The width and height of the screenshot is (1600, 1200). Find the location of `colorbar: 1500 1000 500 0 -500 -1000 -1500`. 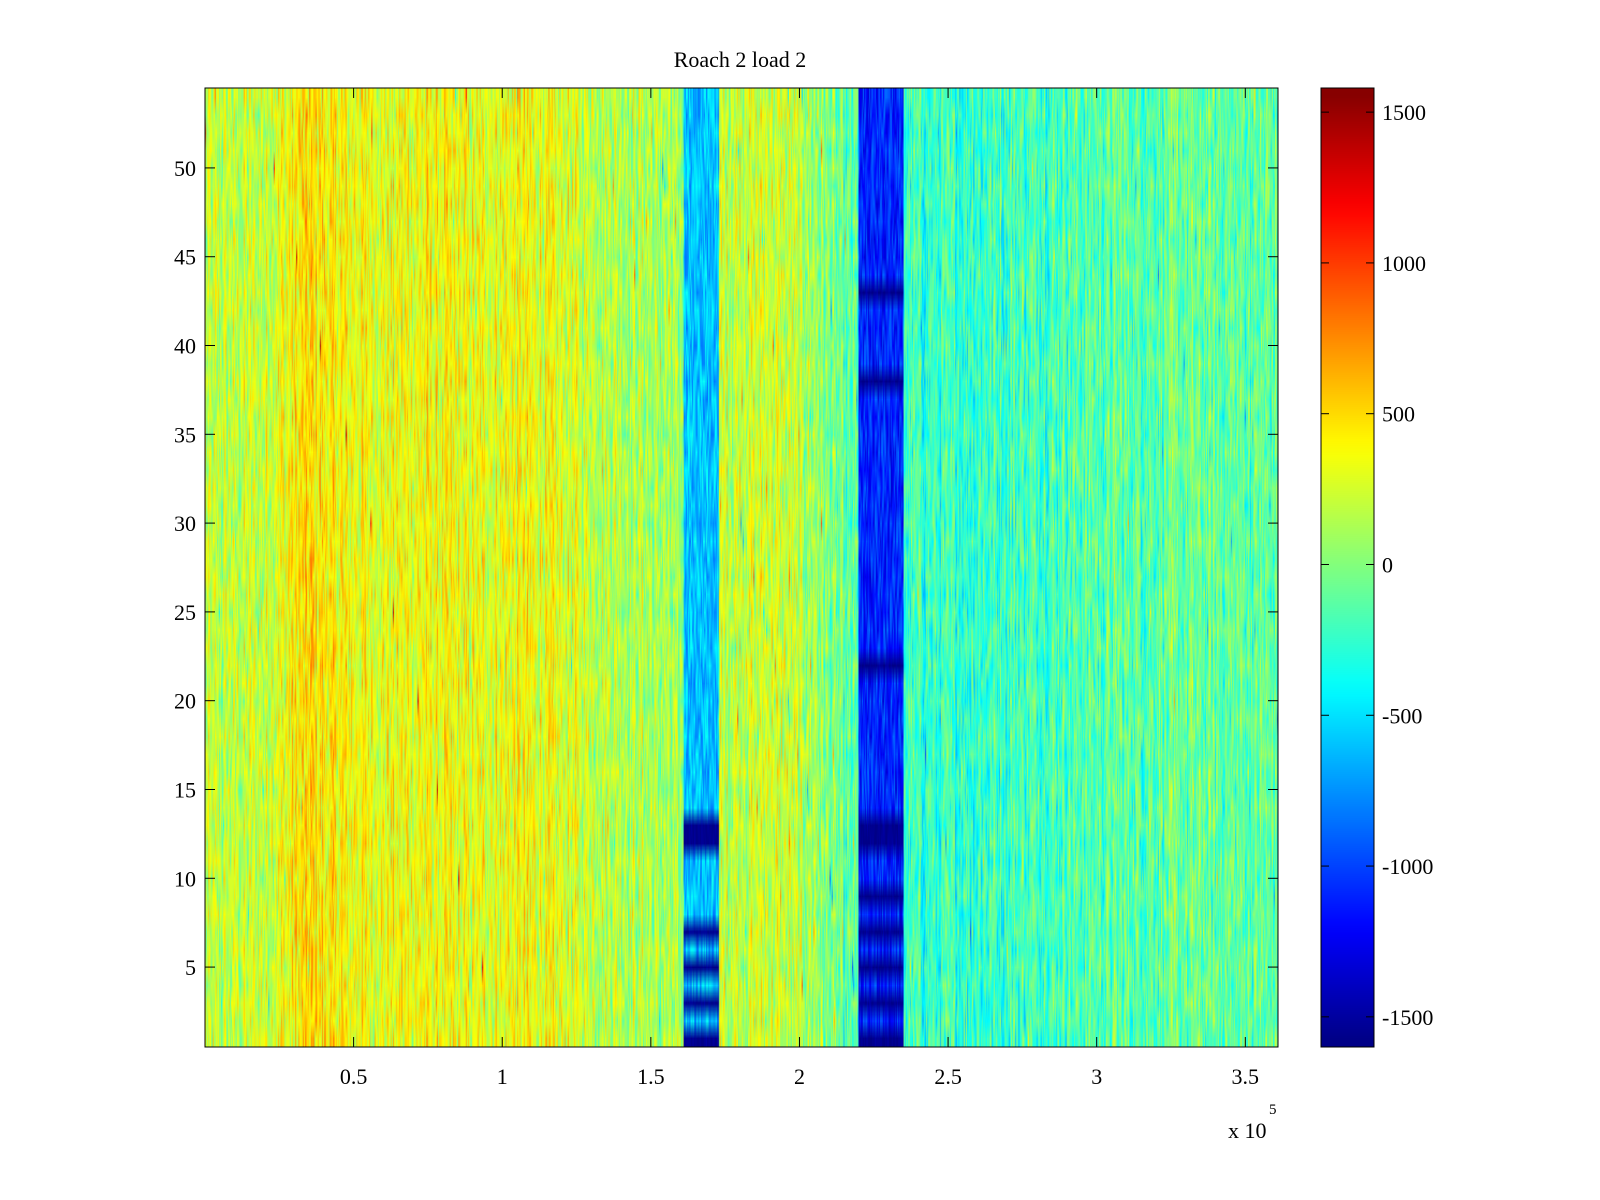

colorbar: 1500 1000 500 0 -500 -1000 -1500 is located at coordinates (1376, 567).